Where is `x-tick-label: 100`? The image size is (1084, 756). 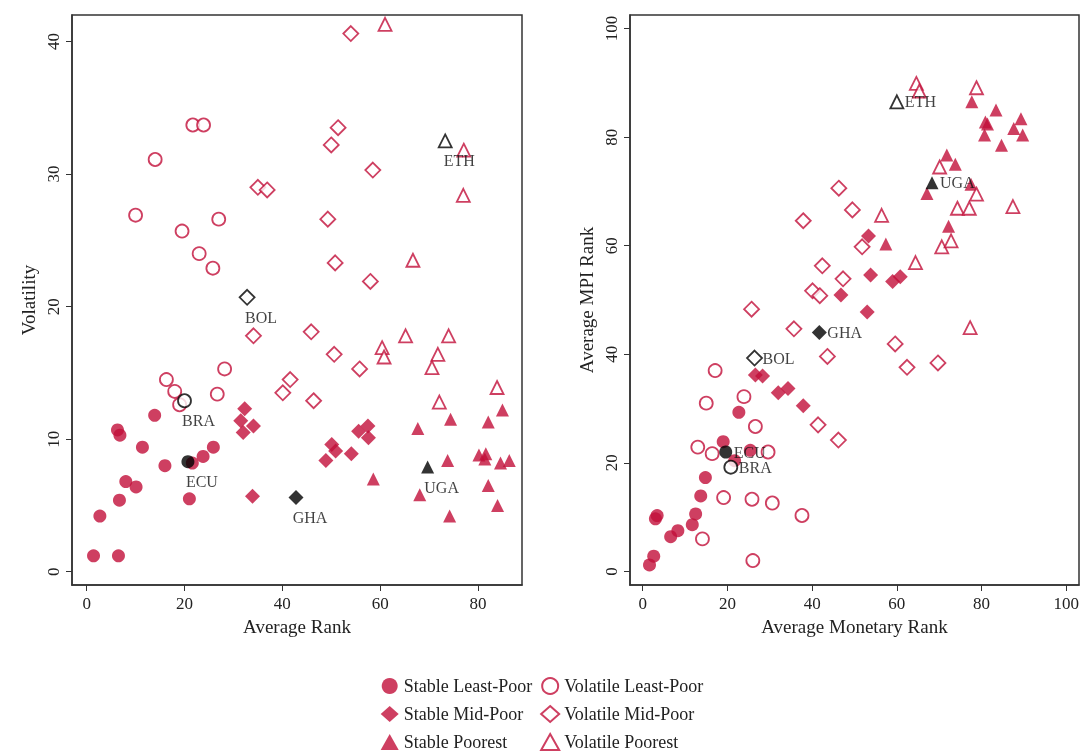 x-tick-label: 100 is located at coordinates (1066, 603).